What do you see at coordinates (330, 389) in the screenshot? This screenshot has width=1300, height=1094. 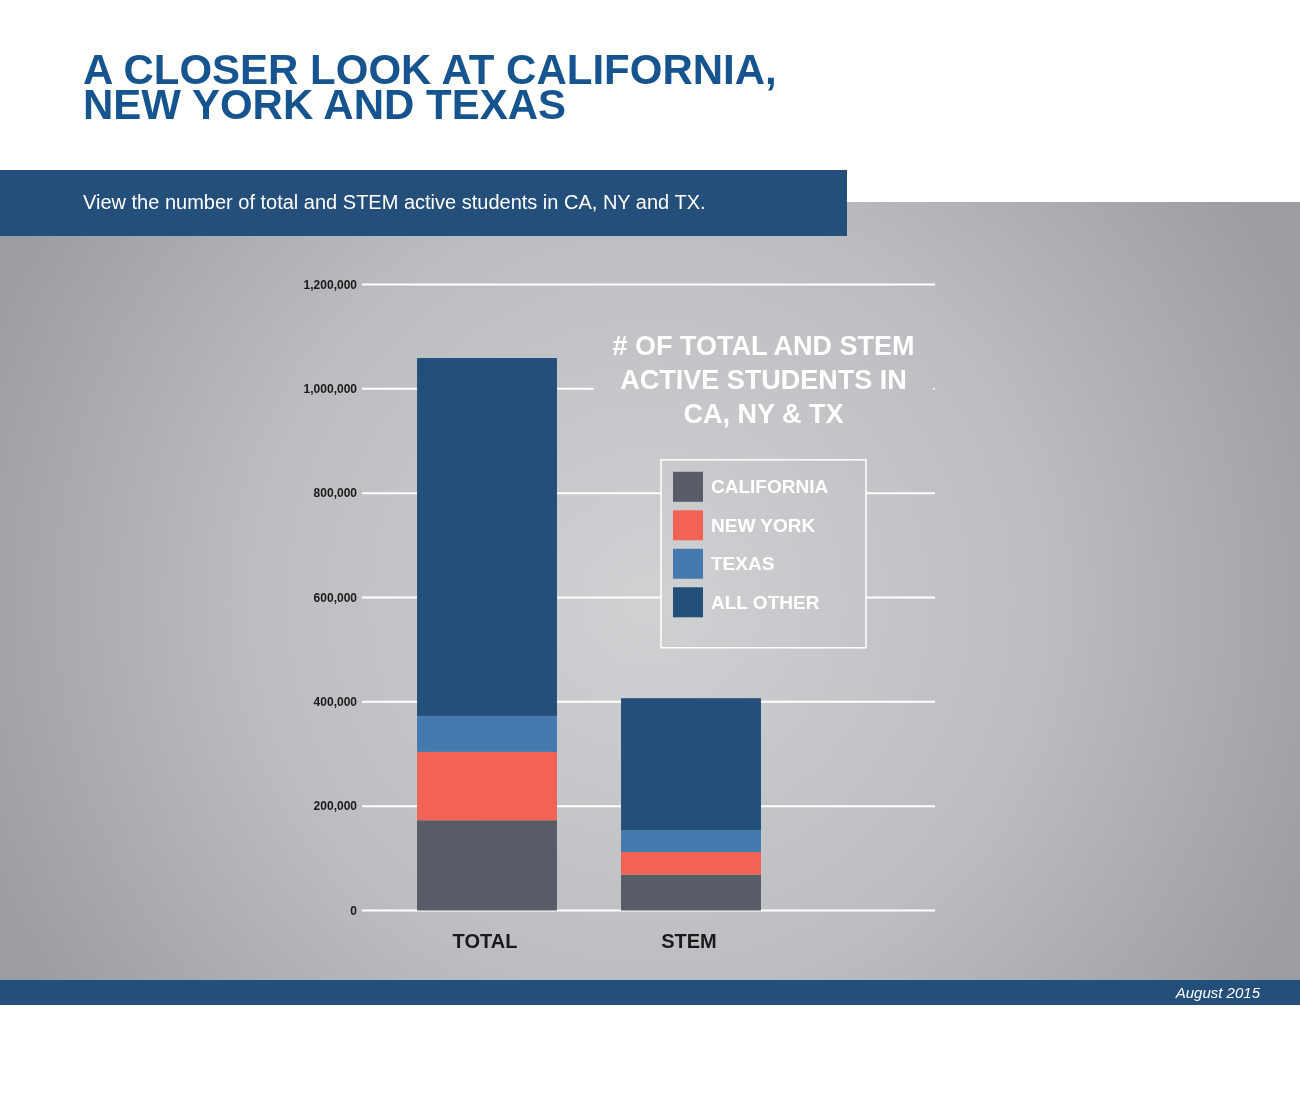 I see `y-tick-label: 1,000,000` at bounding box center [330, 389].